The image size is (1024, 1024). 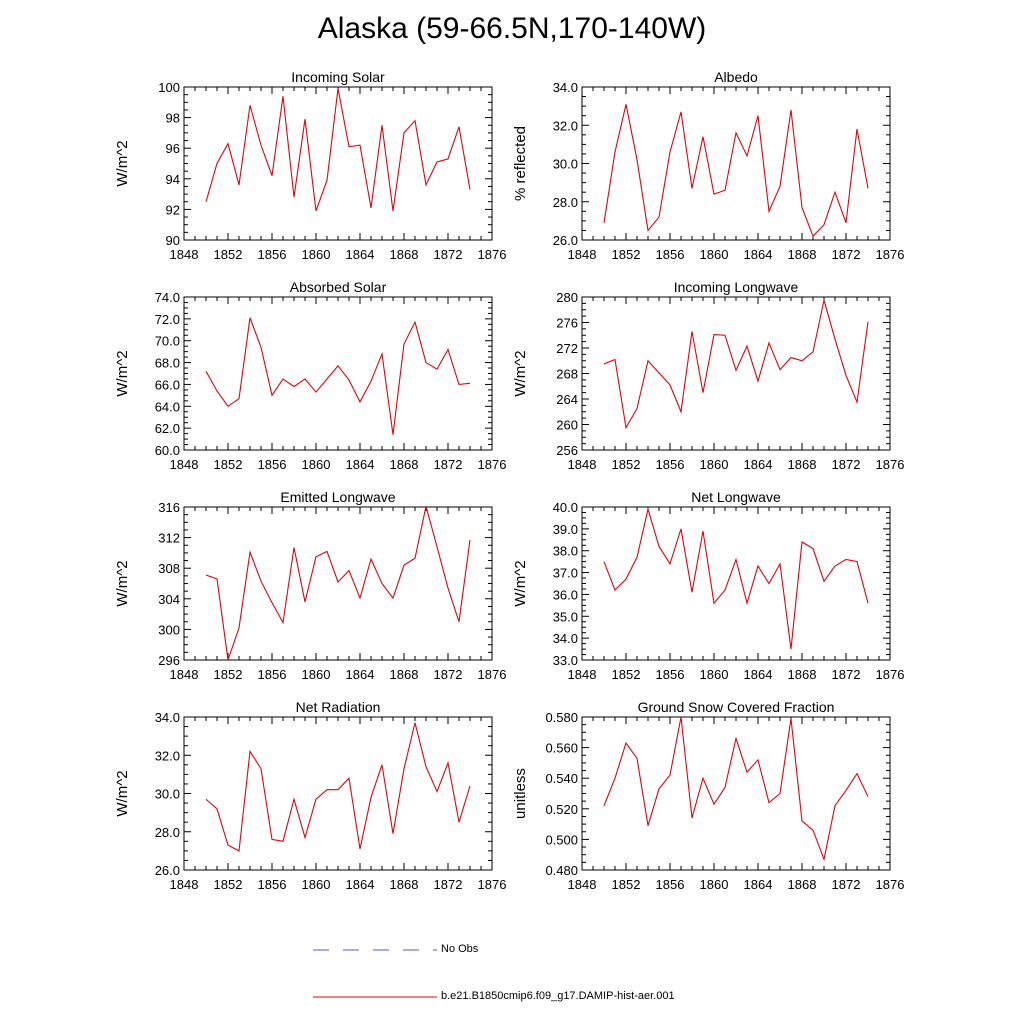 I want to click on y-tick-label: 94, so click(x=173, y=179).